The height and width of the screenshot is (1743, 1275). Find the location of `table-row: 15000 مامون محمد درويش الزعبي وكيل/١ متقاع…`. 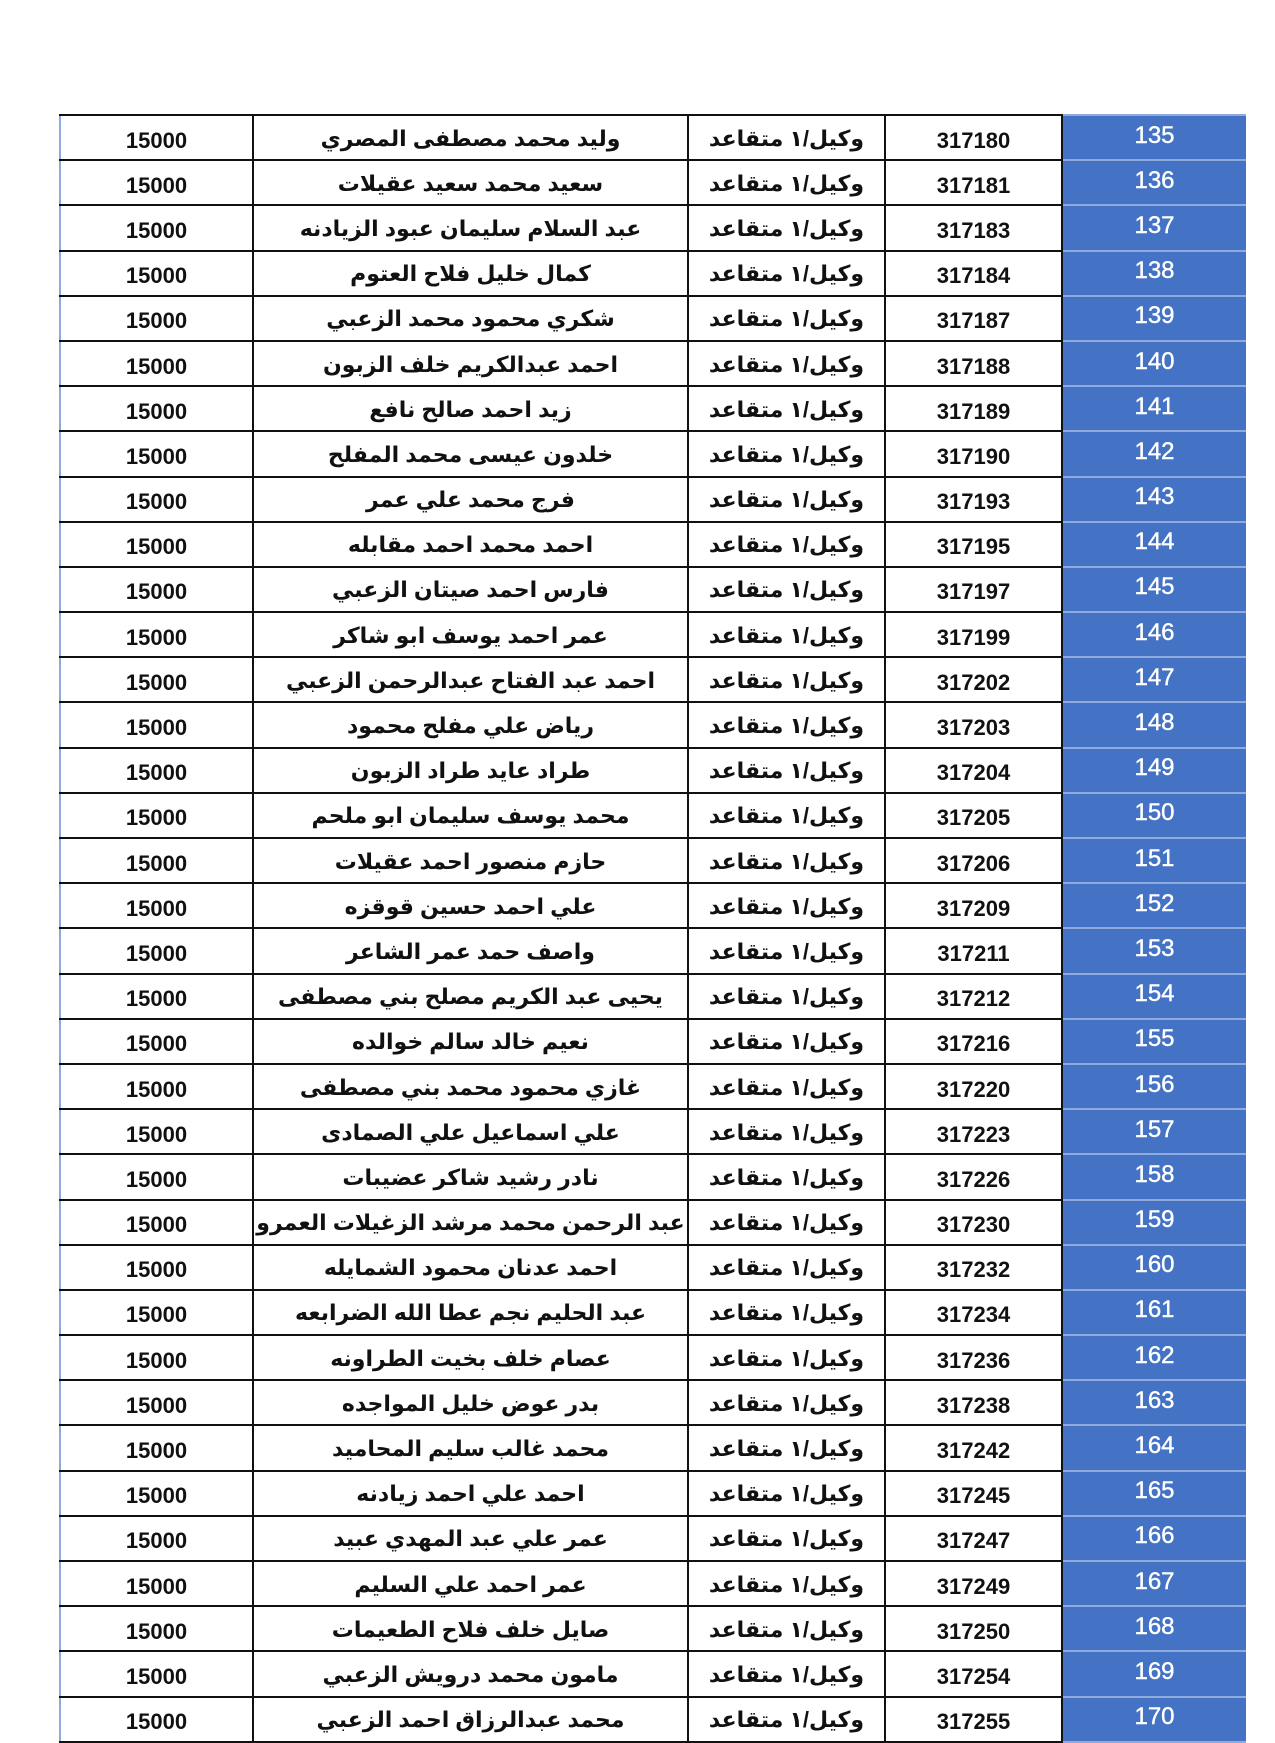

table-row: 15000 مامون محمد درويش الزعبي وكيل/١ متقاع… is located at coordinates (652, 1674).